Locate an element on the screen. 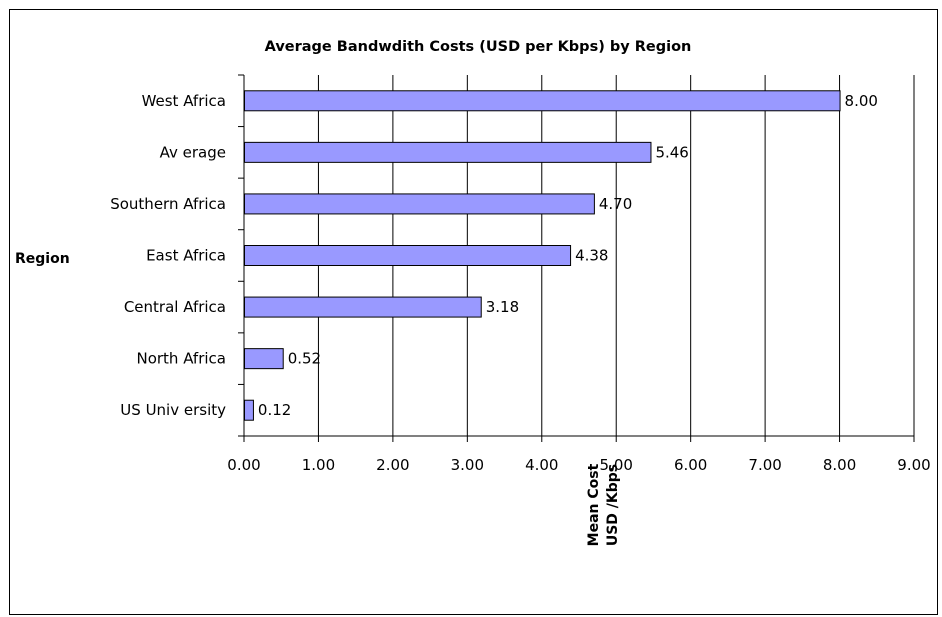 The height and width of the screenshot is (617, 942). x-axis-label-line: USD /Kbps is located at coordinates (613, 505).